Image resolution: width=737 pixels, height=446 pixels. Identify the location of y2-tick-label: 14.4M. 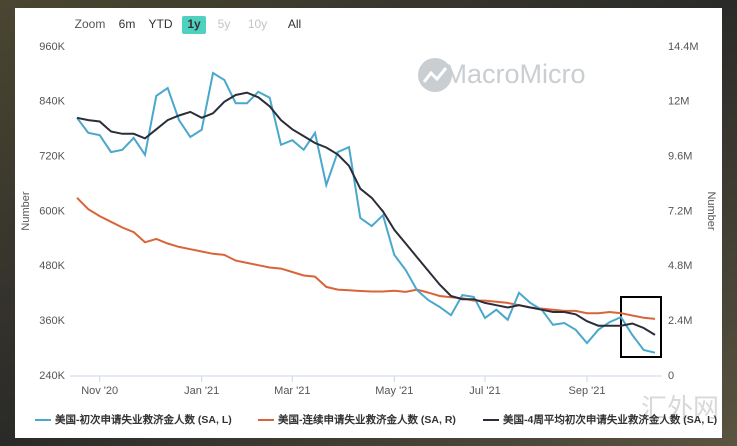
(683, 47).